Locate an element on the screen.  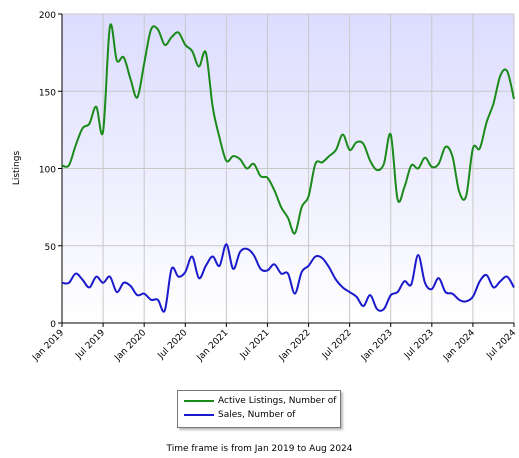
legend-label-active-listings: Active Listings, Number of is located at coordinates (277, 400).